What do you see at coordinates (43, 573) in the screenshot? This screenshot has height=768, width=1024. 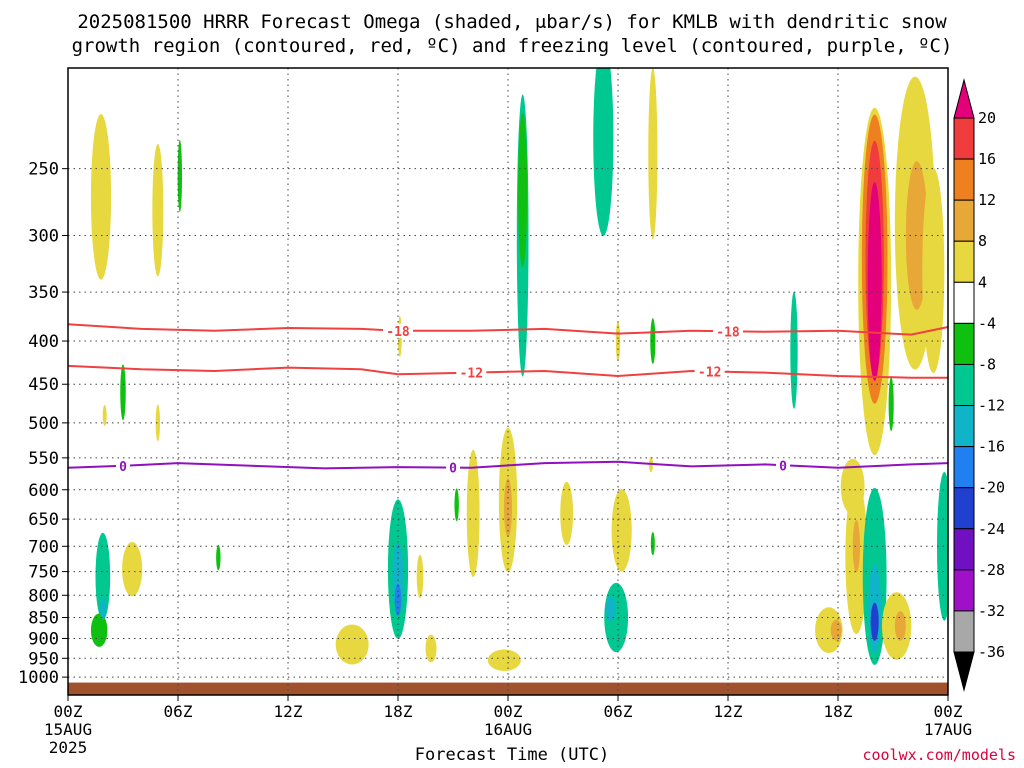 I see `y-tick-label: 750` at bounding box center [43, 573].